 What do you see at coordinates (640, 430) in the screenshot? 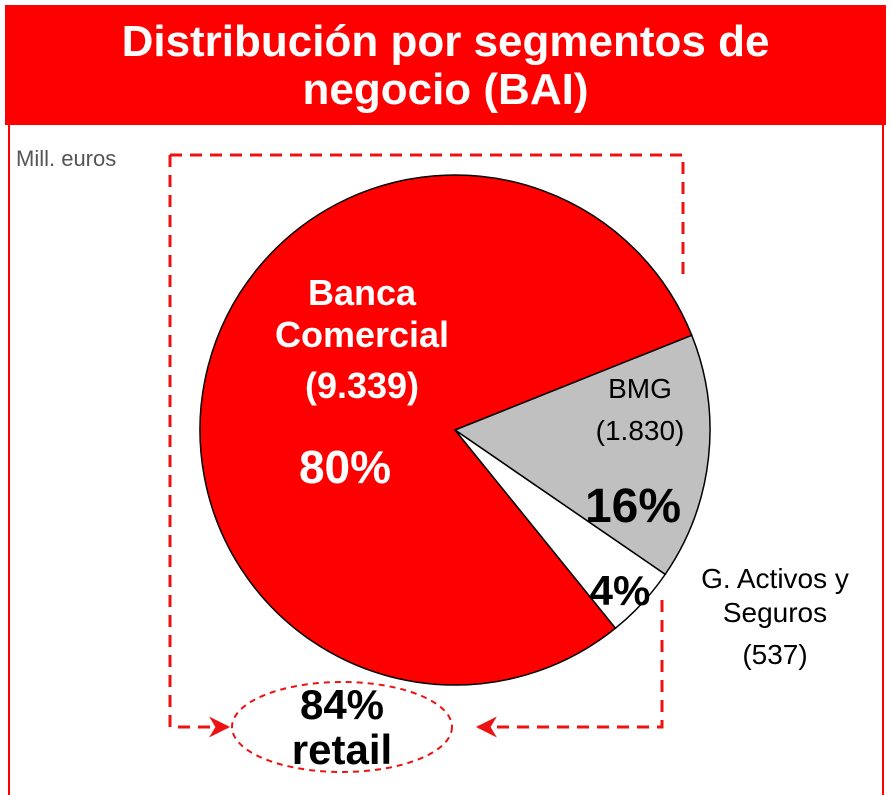
I see `amount-label: (1.830)` at bounding box center [640, 430].